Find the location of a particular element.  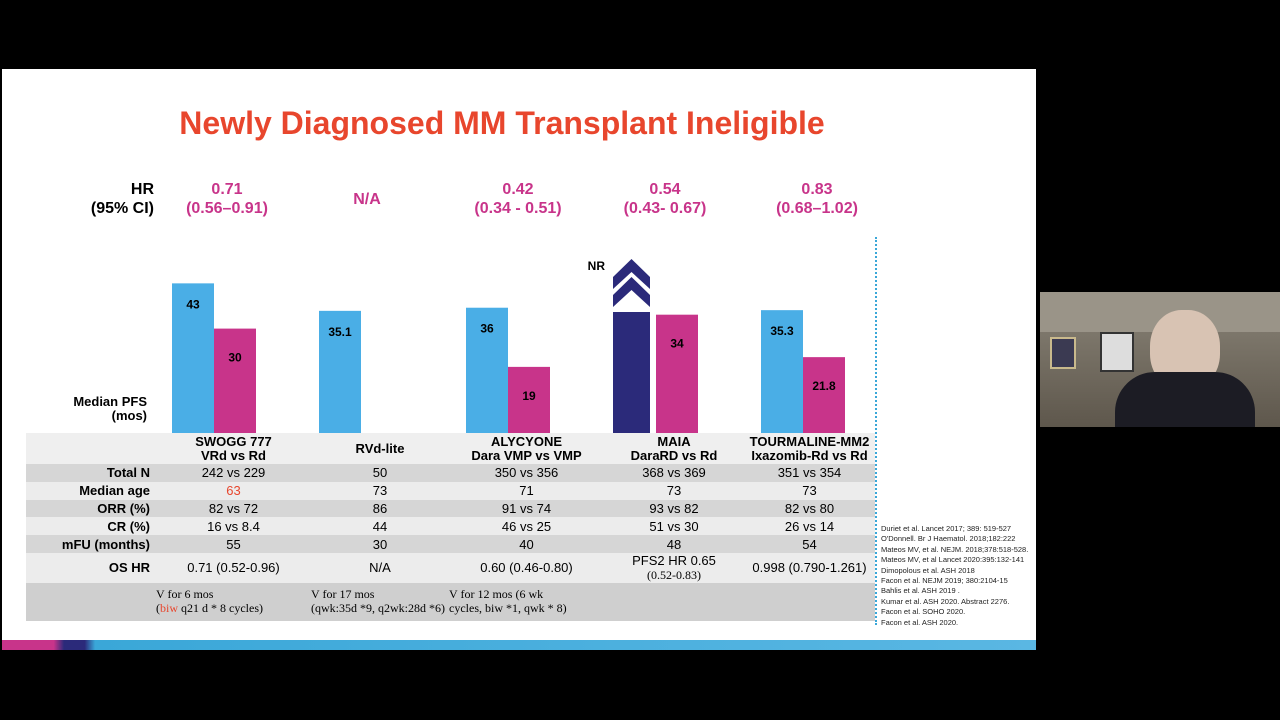

table-row: Median age 63 73 71 73 73 is located at coordinates (450, 490).